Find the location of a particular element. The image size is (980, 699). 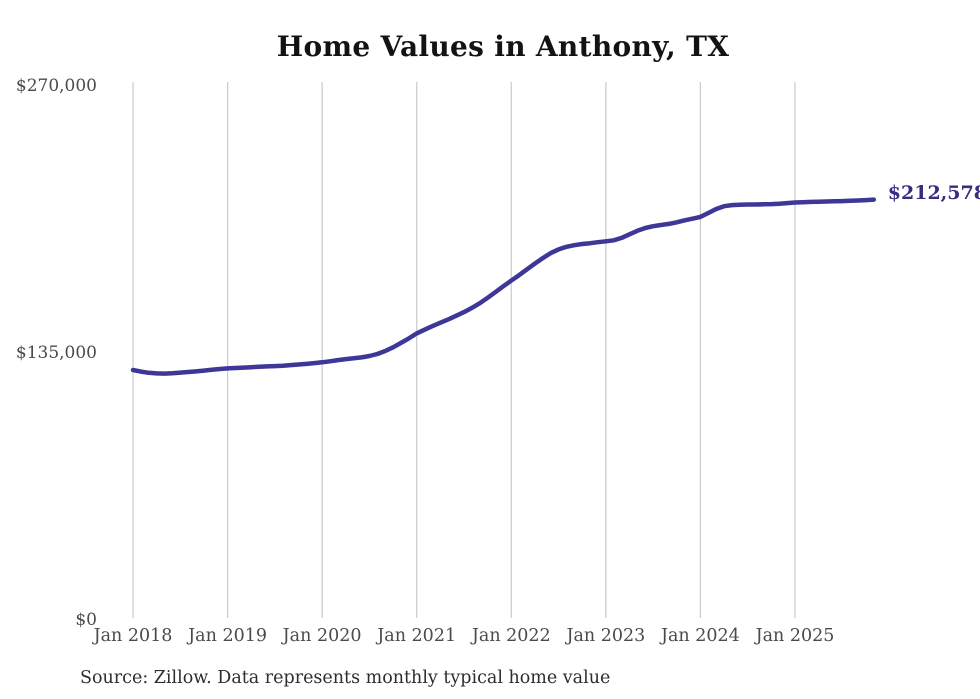

x-axis-tick-jan-2025: Jan 2025 is located at coordinates (795, 636).